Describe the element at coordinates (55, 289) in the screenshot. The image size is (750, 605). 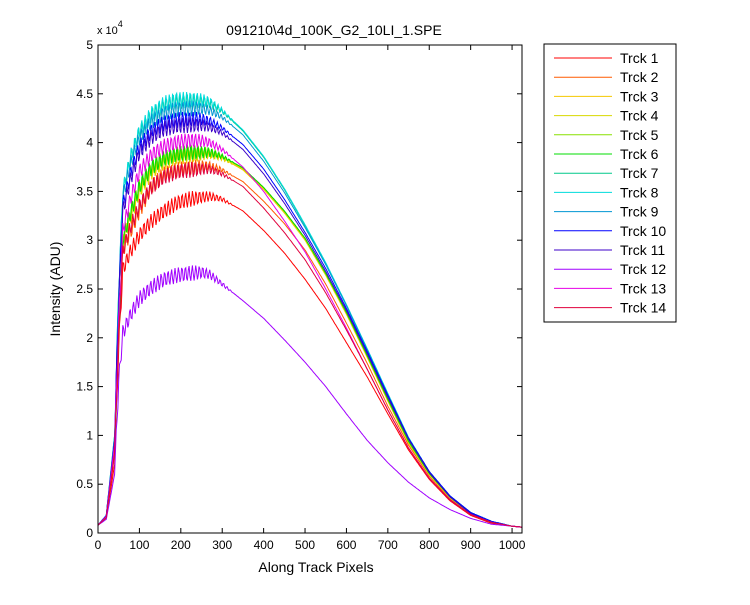
I see `y-axis-label: Intensity (ADU)` at that location.